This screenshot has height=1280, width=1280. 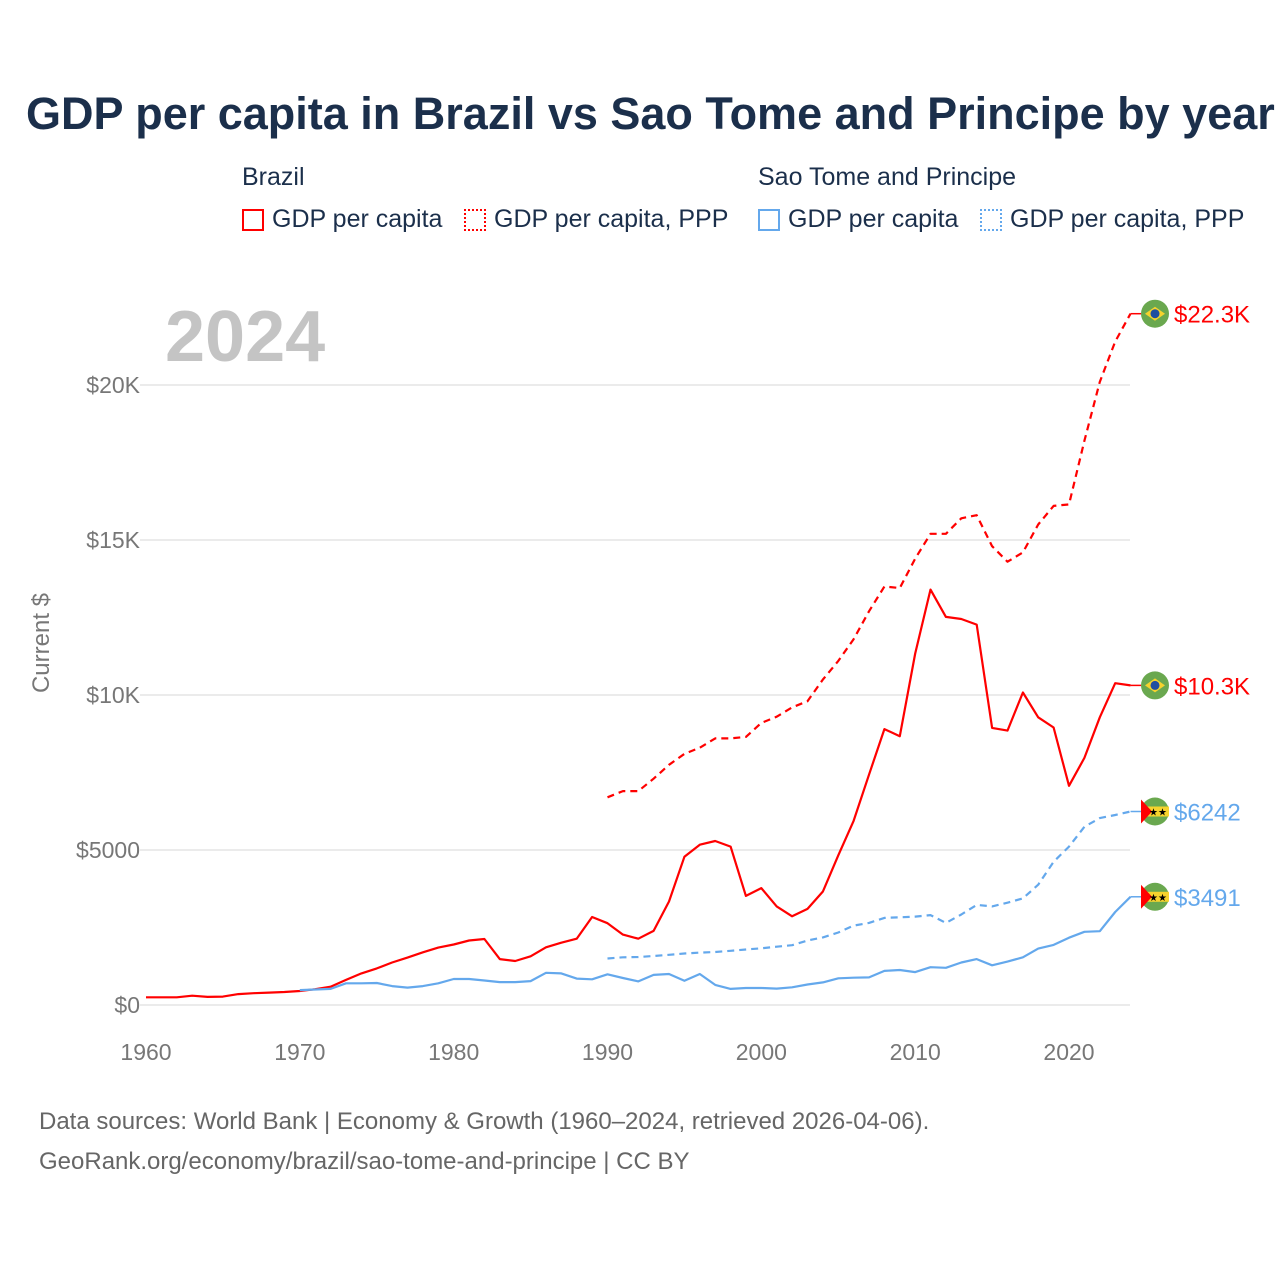 I want to click on x-tick-label: 2020, so click(x=1068, y=1052).